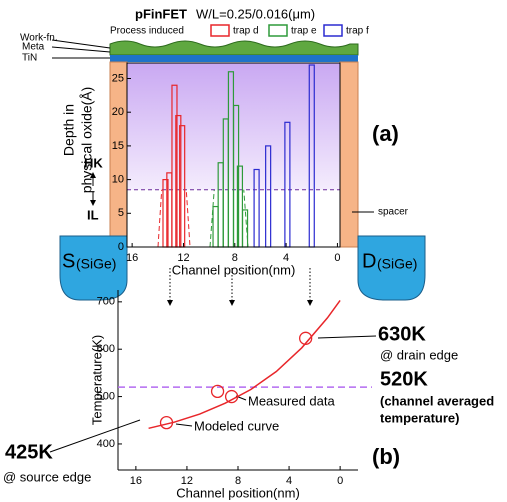 The image size is (507, 502). Describe the element at coordinates (106, 444) in the screenshot. I see `y-tick-label: 400` at that location.